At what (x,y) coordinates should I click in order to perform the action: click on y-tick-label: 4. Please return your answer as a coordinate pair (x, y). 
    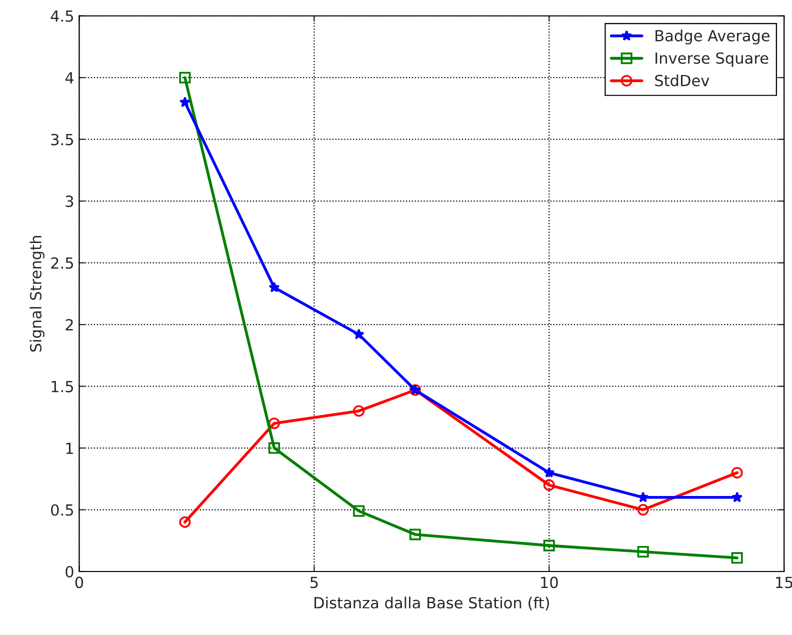
    Looking at the image, I should click on (69, 78).